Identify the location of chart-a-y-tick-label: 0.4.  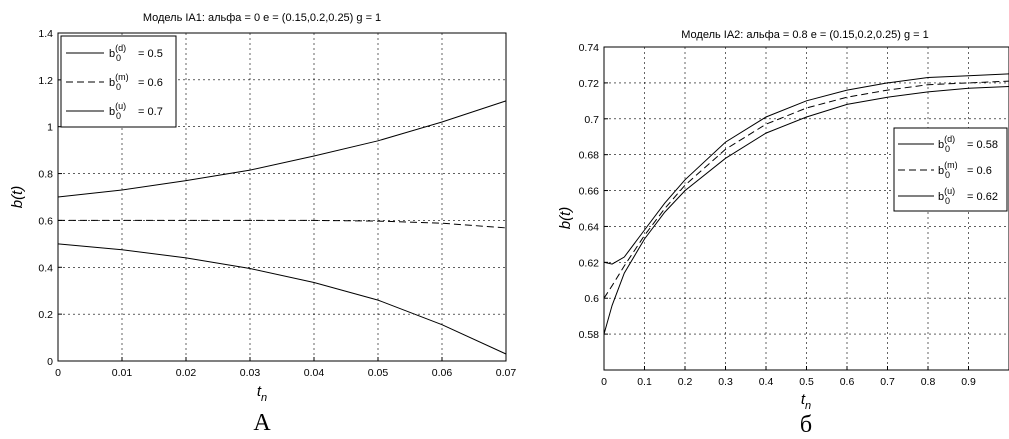
(45, 268).